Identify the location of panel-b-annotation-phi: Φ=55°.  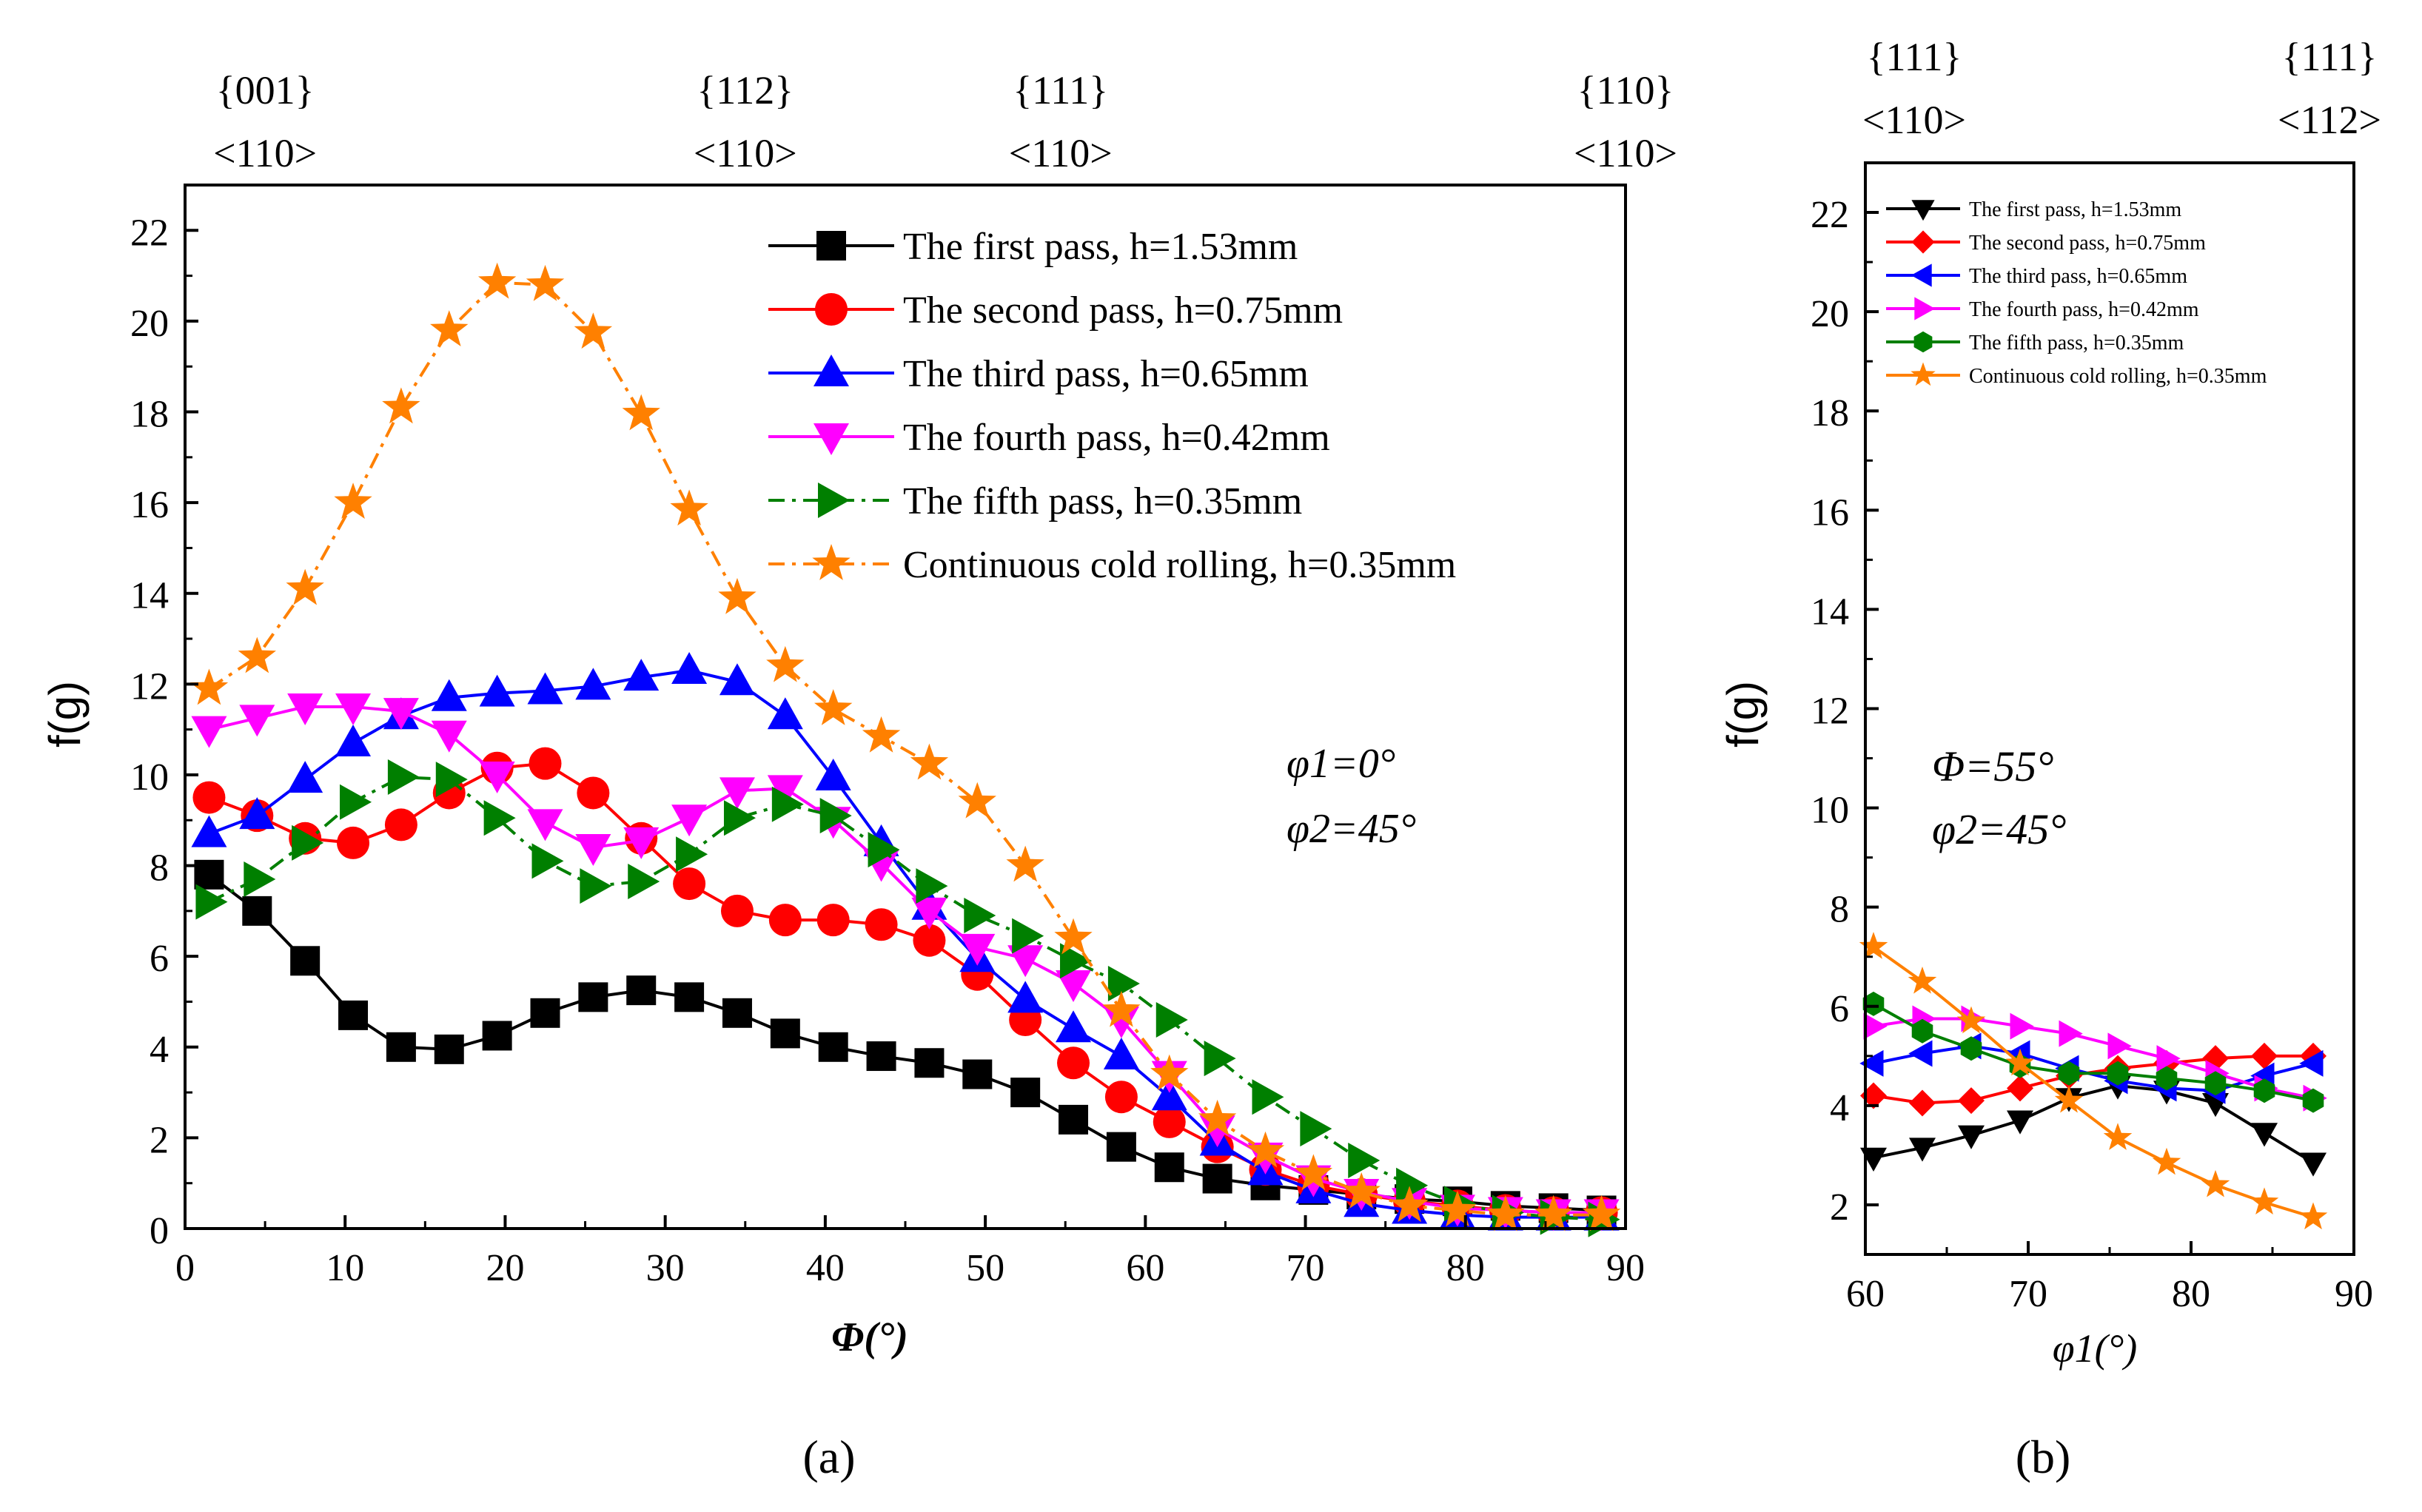
(1992, 766).